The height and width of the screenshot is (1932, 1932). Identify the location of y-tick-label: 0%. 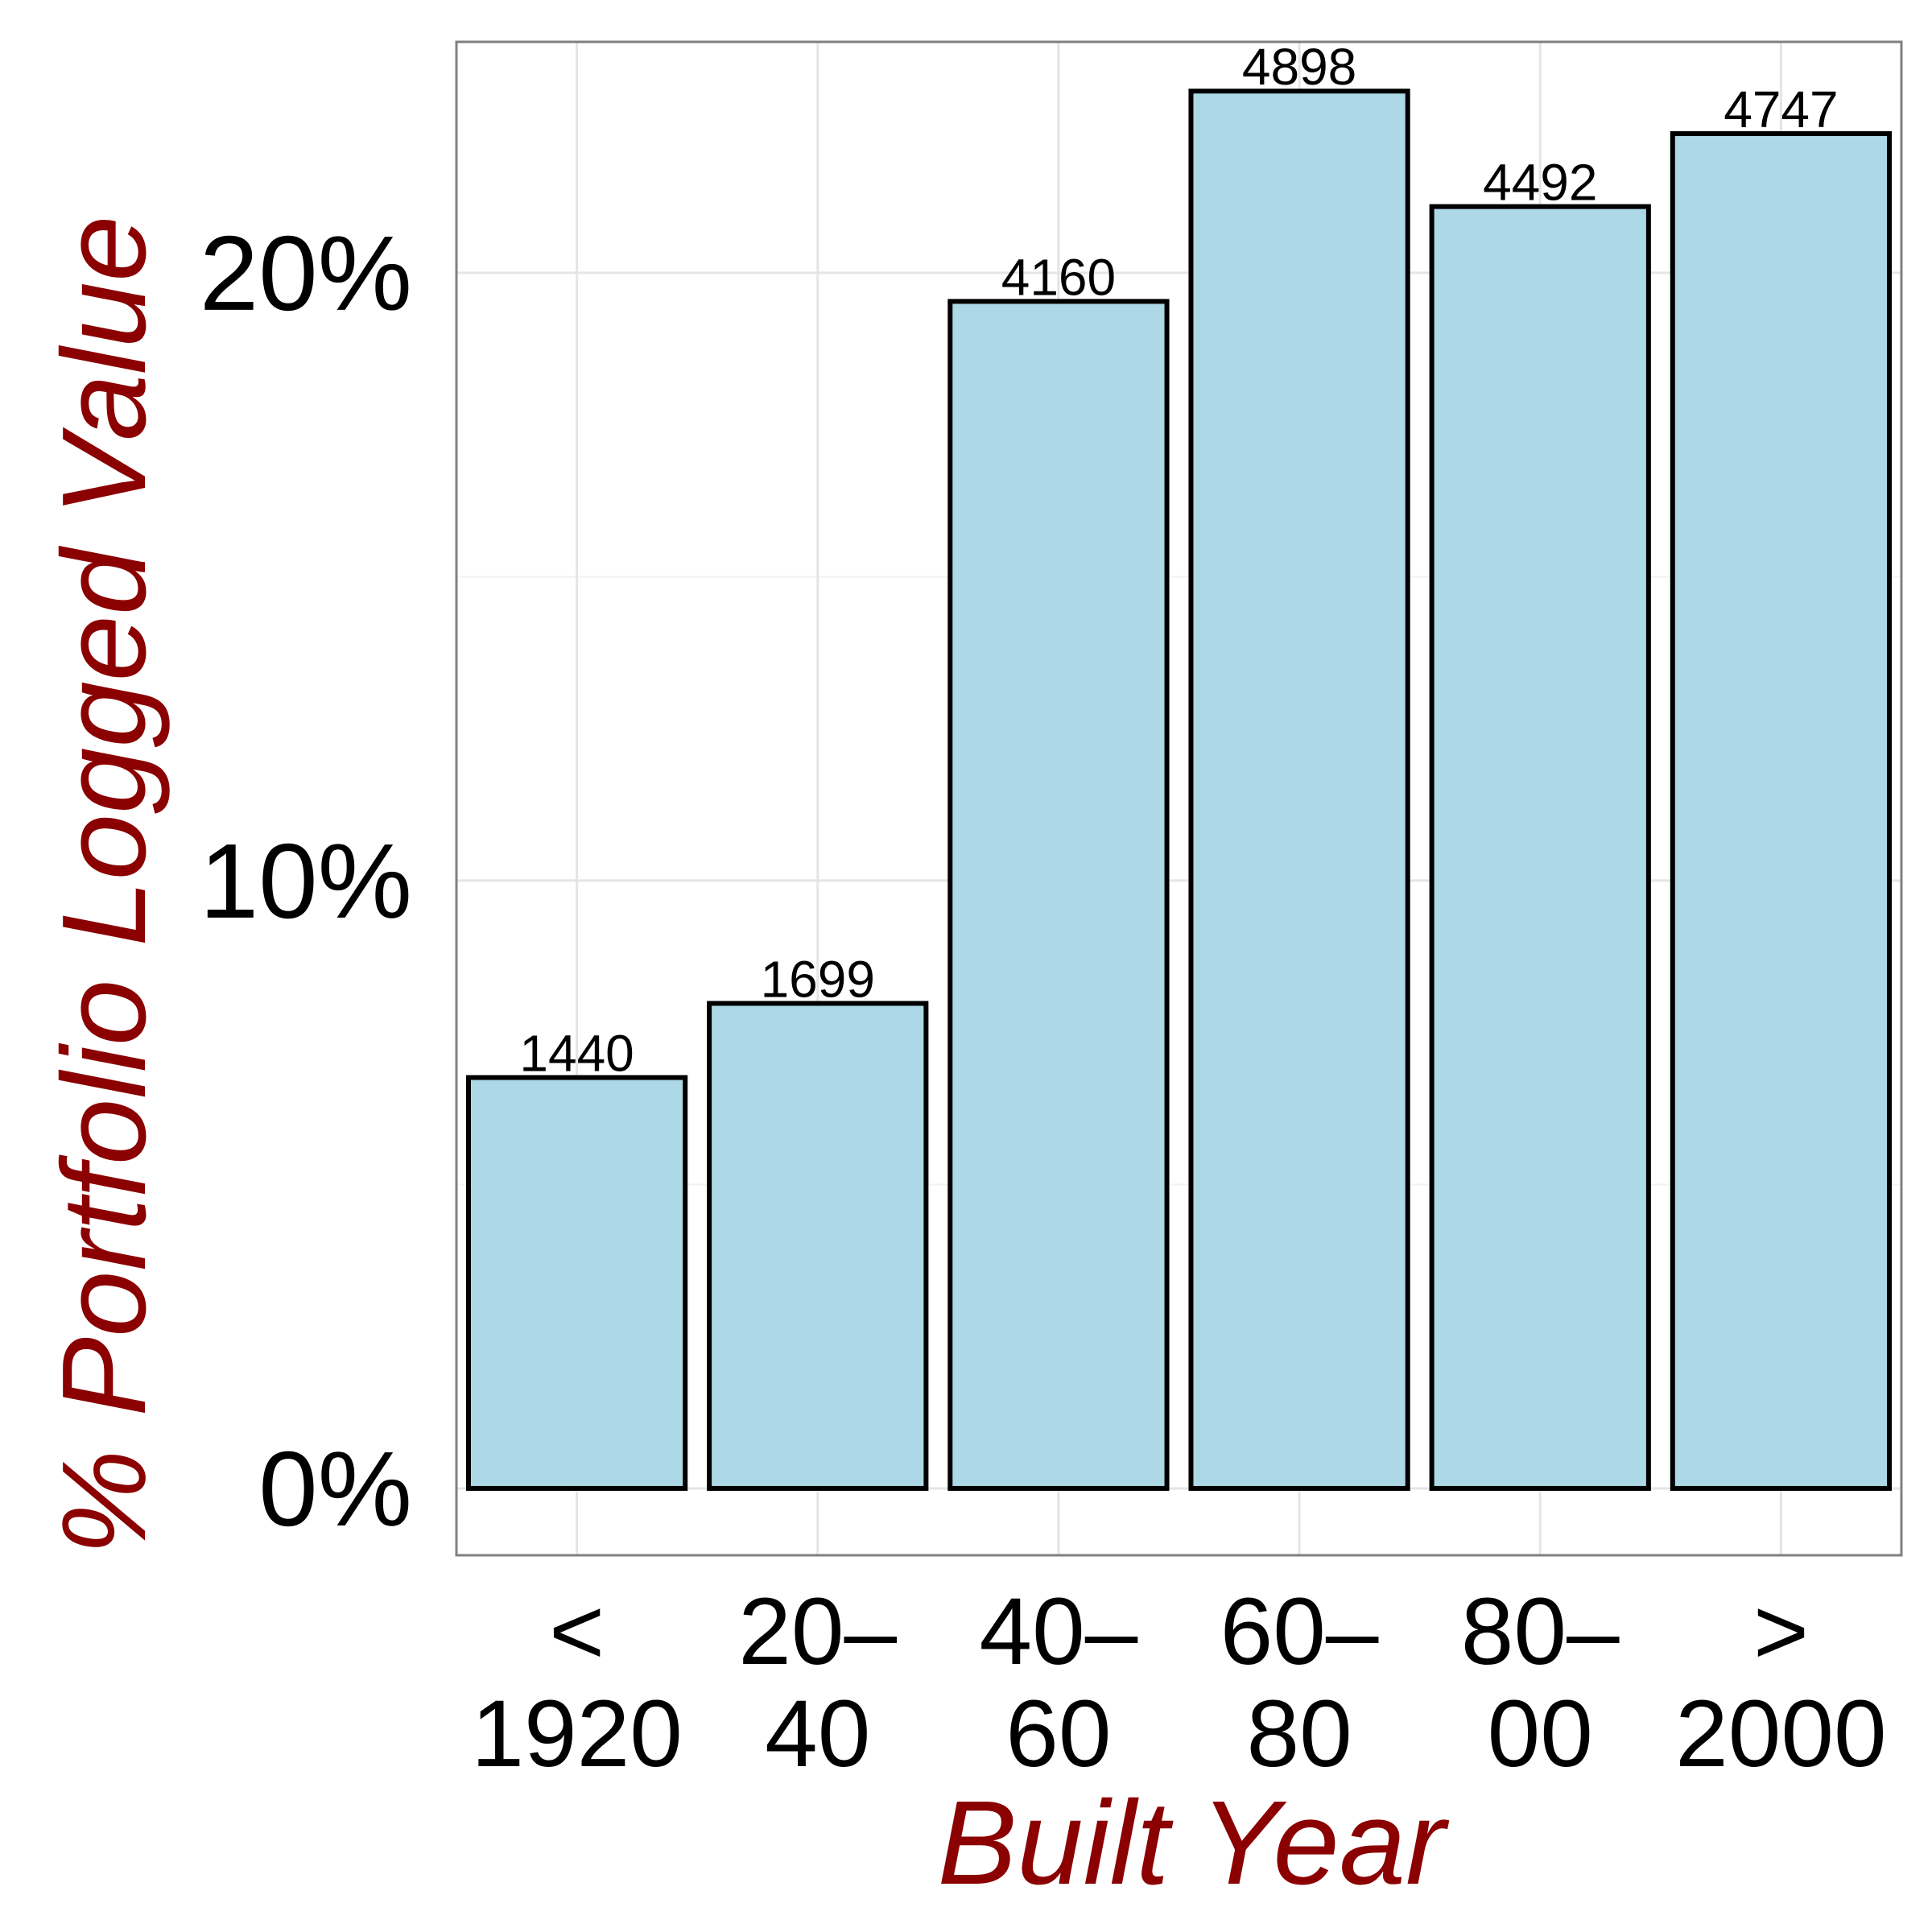
(335, 1489).